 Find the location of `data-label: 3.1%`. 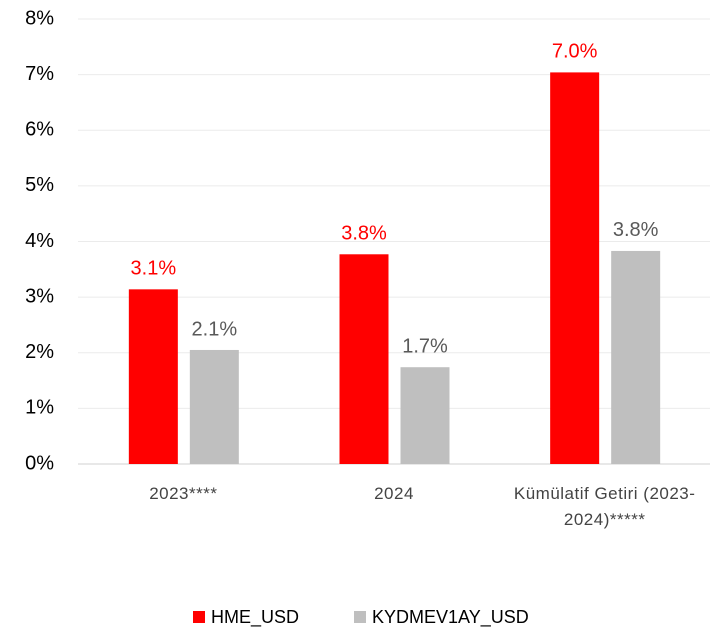

data-label: 3.1% is located at coordinates (154, 269).